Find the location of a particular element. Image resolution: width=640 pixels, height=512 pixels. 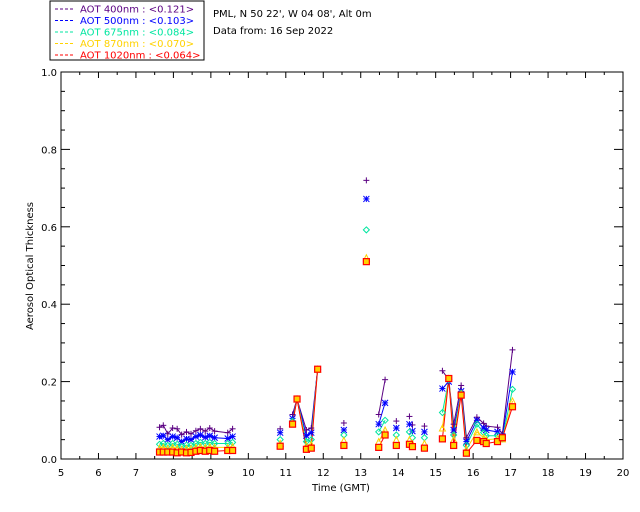

marker-triangle is located at coordinates (396, 439).